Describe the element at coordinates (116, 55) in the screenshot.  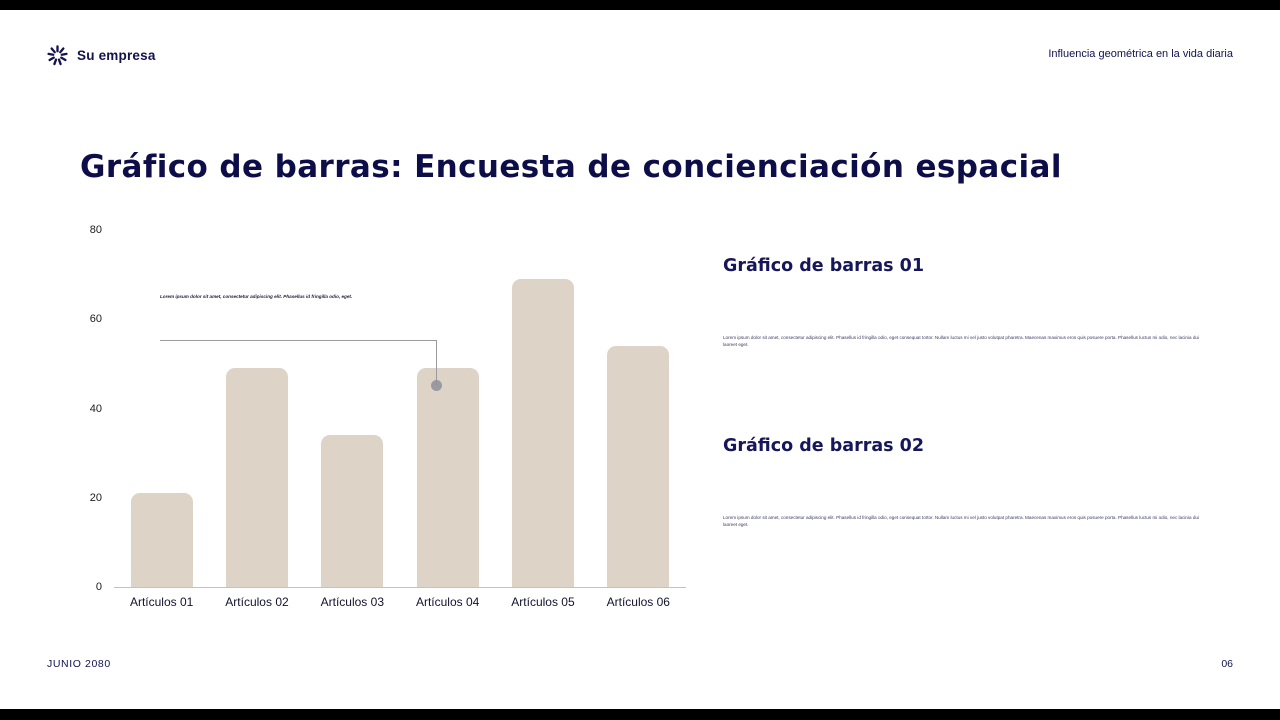
I see `brand-name: Su empresa` at that location.